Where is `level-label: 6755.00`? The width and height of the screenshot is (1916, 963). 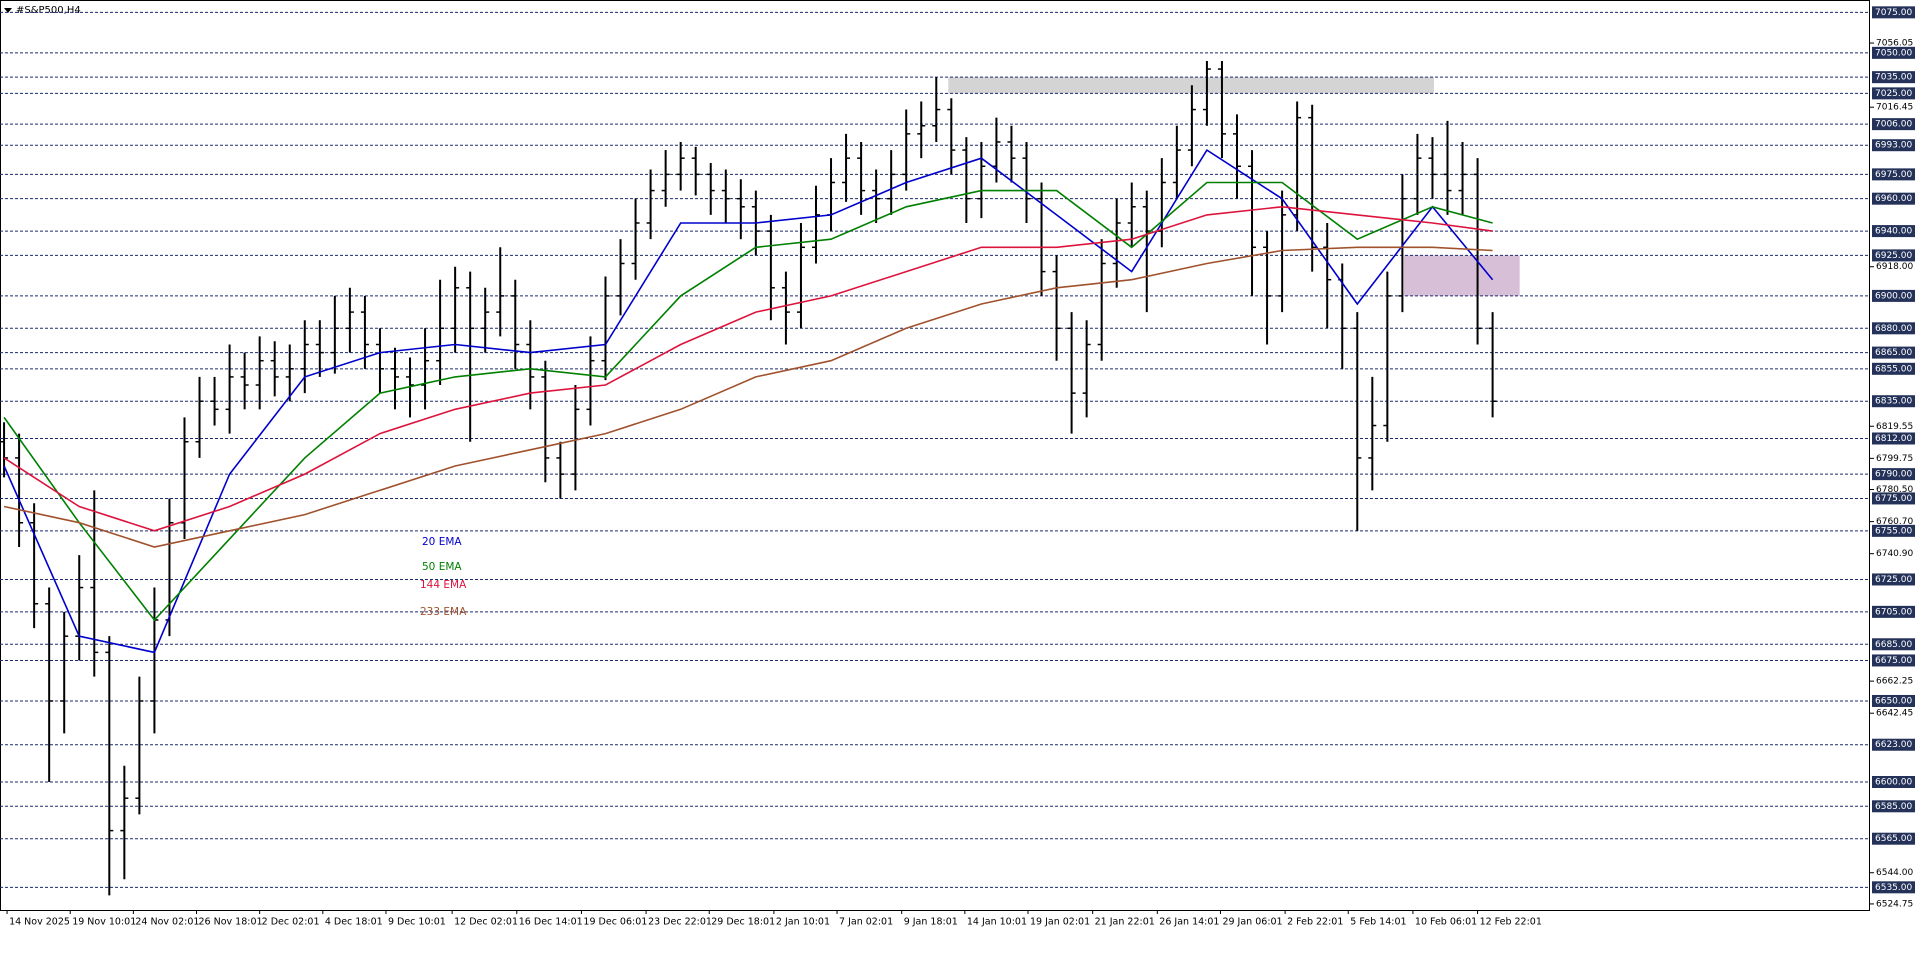 level-label: 6755.00 is located at coordinates (1893, 531).